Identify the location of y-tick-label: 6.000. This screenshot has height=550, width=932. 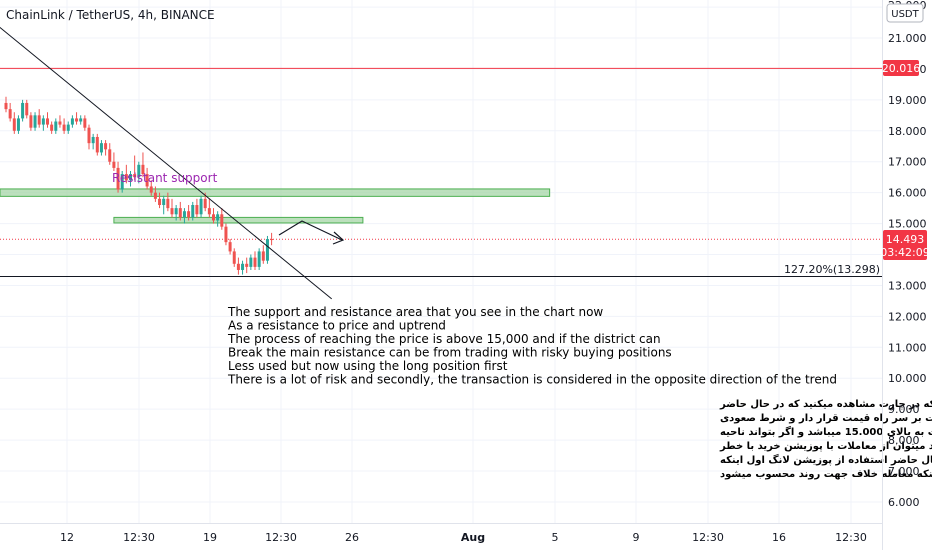
(904, 502).